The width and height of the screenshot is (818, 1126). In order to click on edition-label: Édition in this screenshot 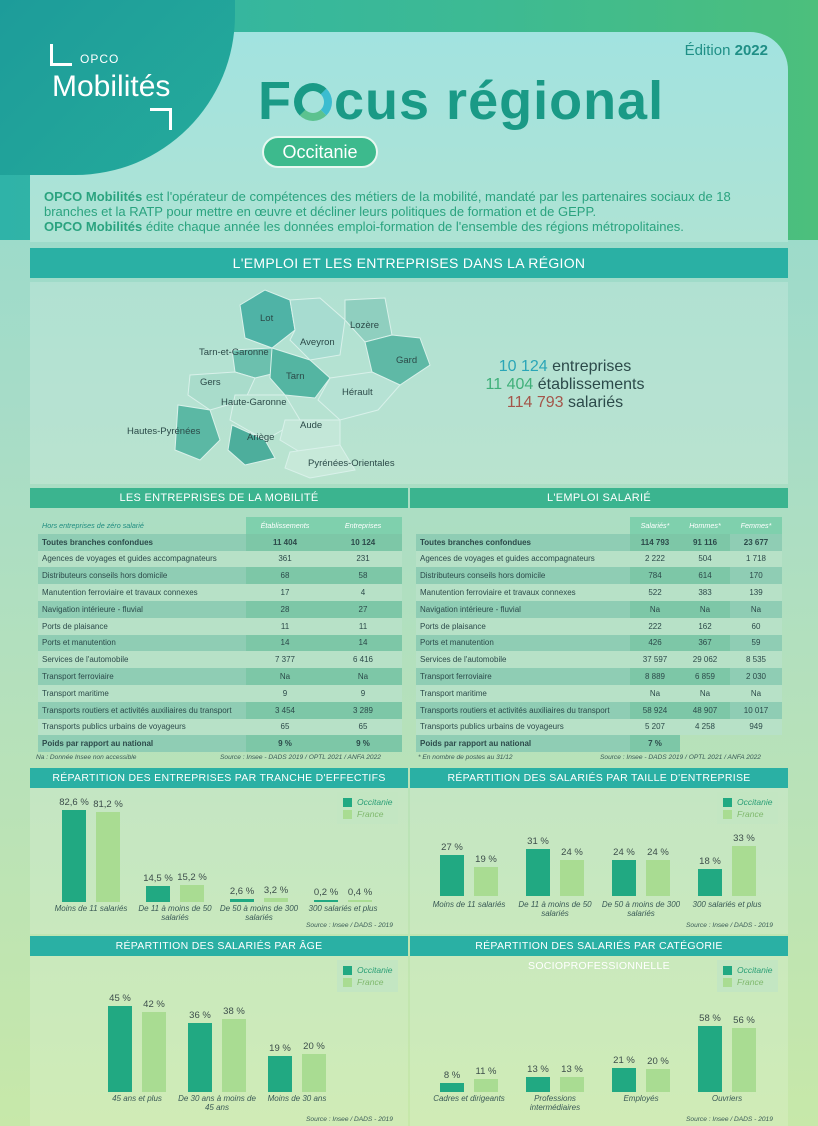, I will do `click(707, 50)`.